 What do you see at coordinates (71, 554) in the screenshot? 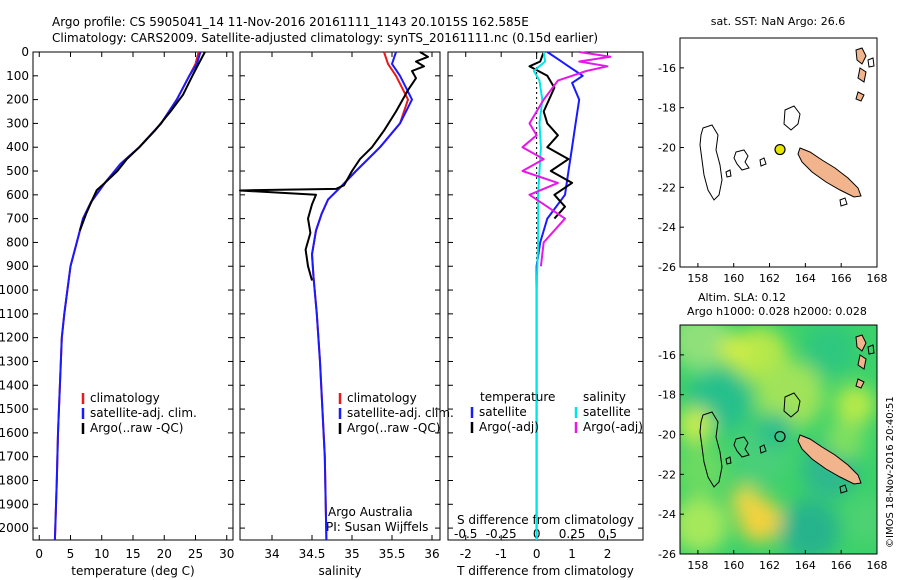
I see `temperature-x-tick-label: 5` at bounding box center [71, 554].